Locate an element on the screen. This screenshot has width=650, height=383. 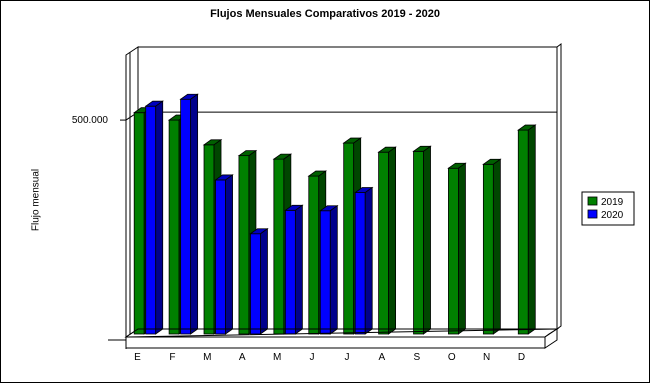
x-tick-label: F is located at coordinates (172, 357).